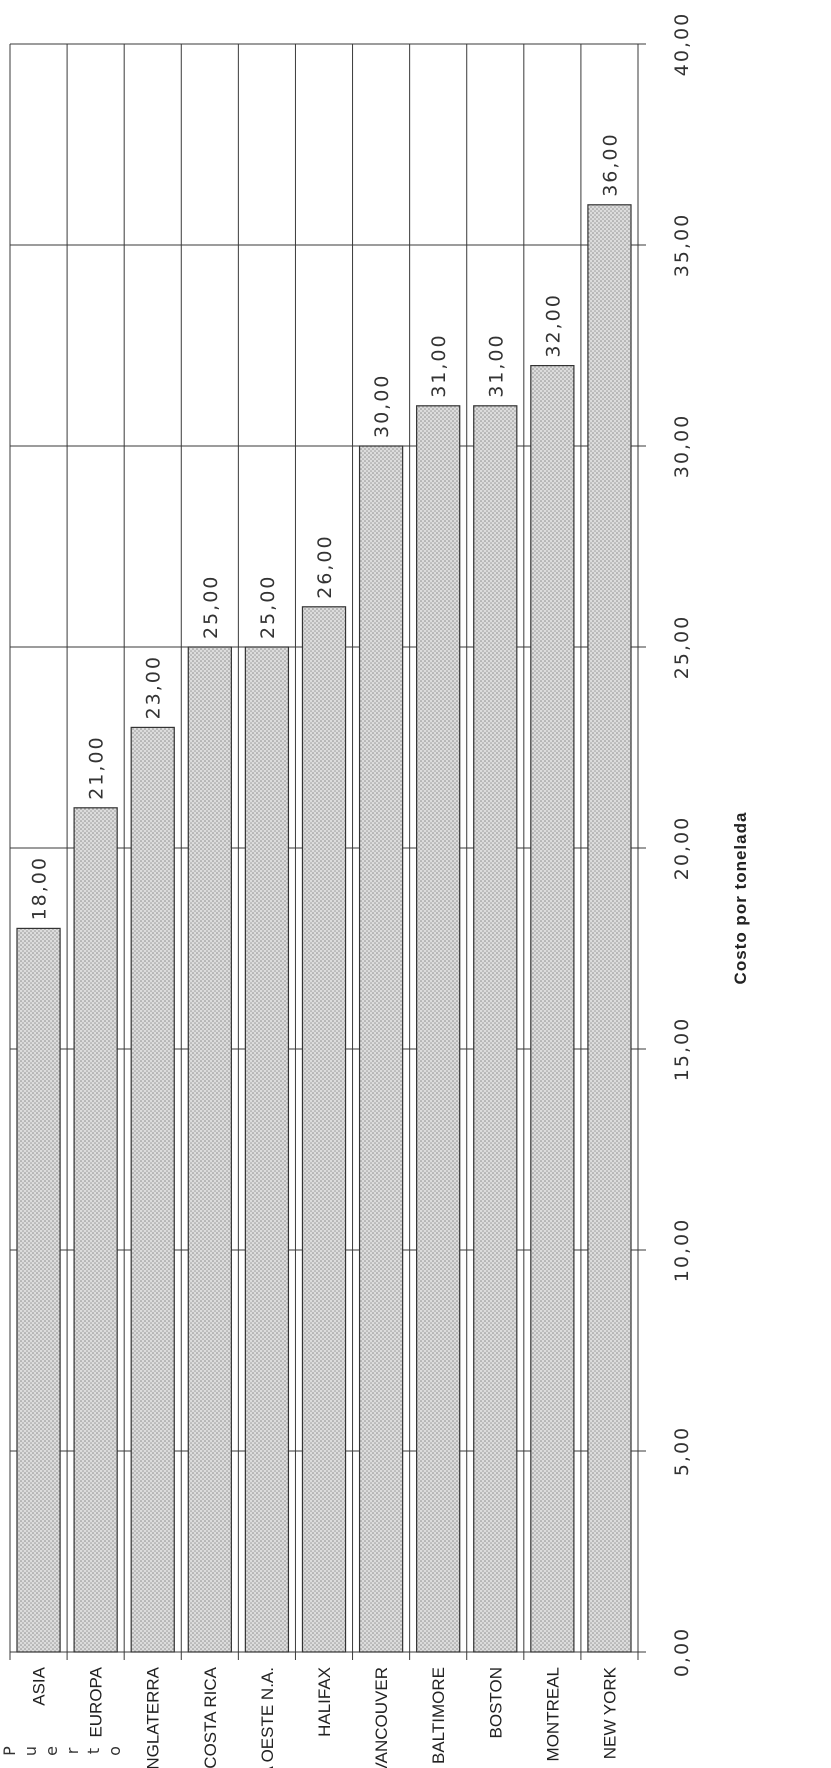 Image resolution: width=831 pixels, height=1768 pixels. Describe the element at coordinates (682, 1451) in the screenshot. I see `tick-label-1: 5,00` at that location.